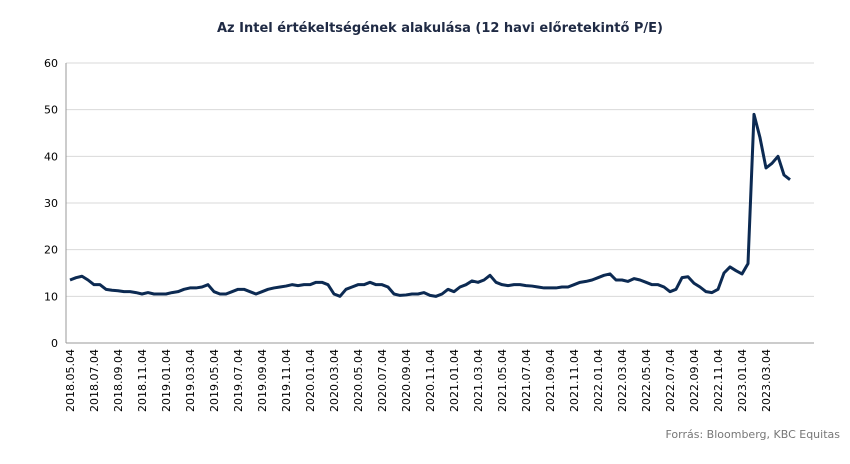  Describe the element at coordinates (142, 380) in the screenshot. I see `x-tick-label: 2018.11.04` at that location.